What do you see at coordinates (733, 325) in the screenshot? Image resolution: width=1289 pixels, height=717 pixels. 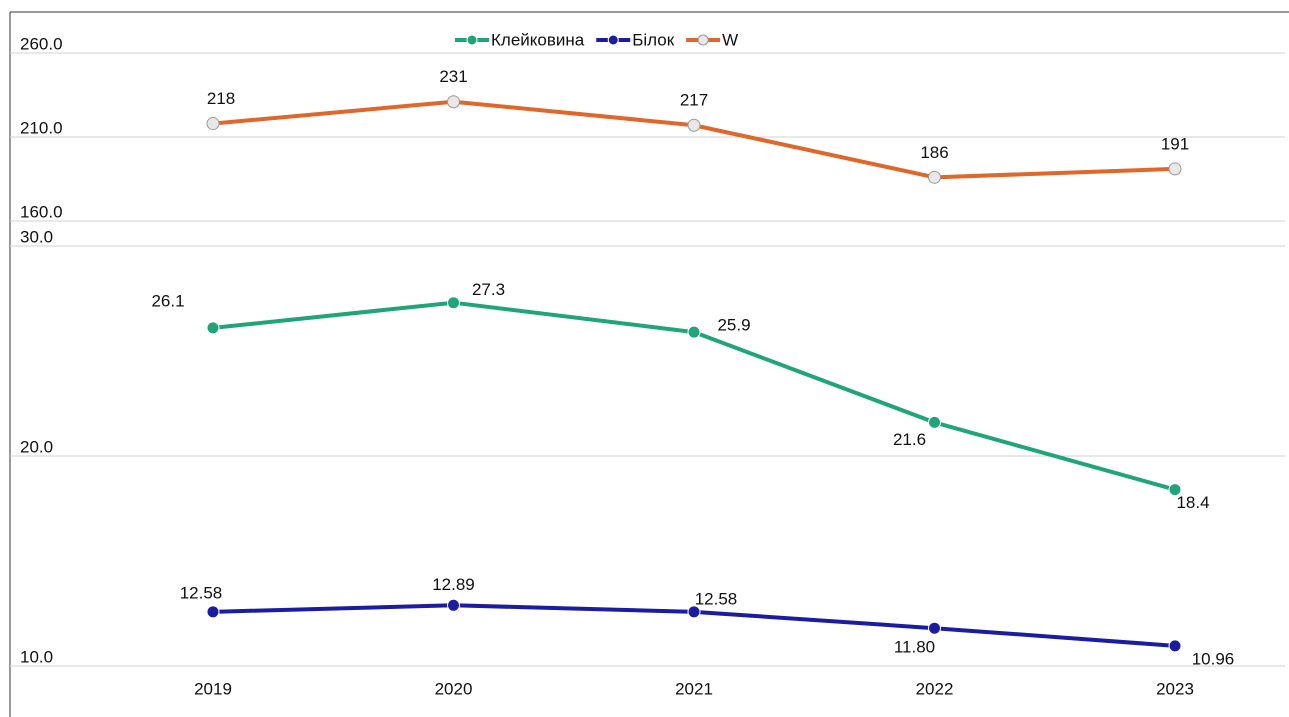 I see `data-label: 25.9` at bounding box center [733, 325].